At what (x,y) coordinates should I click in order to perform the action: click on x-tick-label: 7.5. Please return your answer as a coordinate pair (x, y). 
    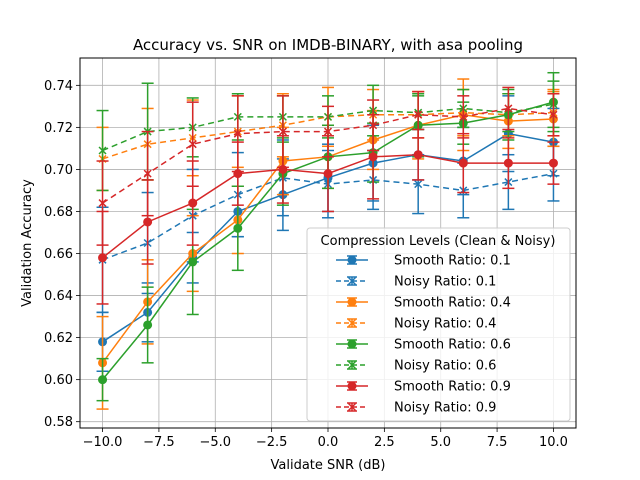
    Looking at the image, I should click on (497, 442).